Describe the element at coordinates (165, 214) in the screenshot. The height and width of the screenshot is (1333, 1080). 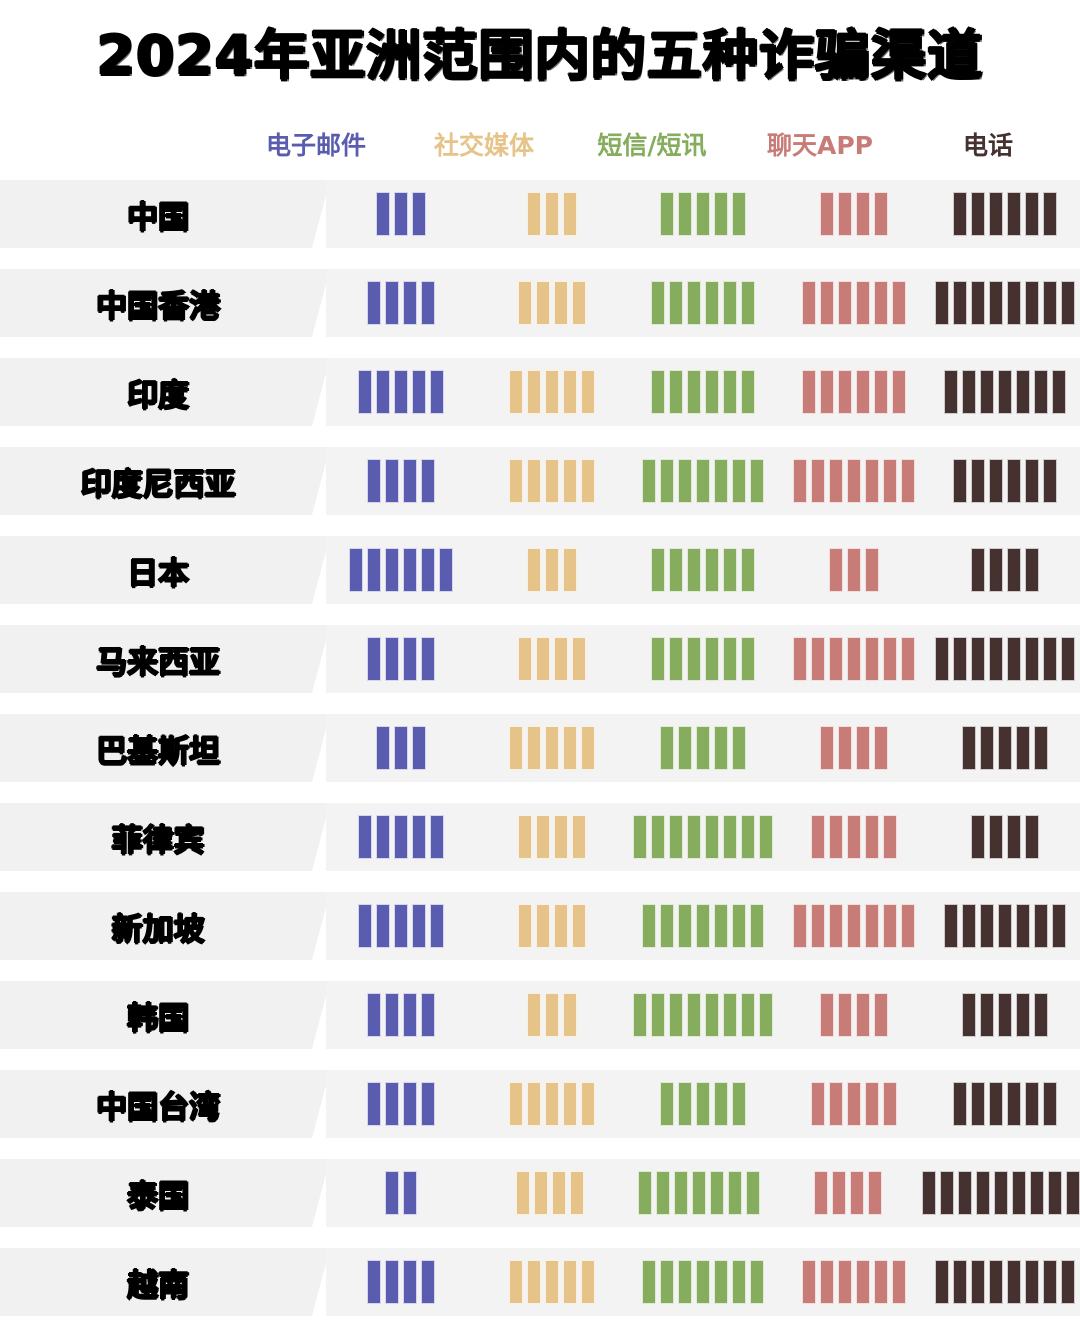
I see `country-label-panel: 中国` at that location.